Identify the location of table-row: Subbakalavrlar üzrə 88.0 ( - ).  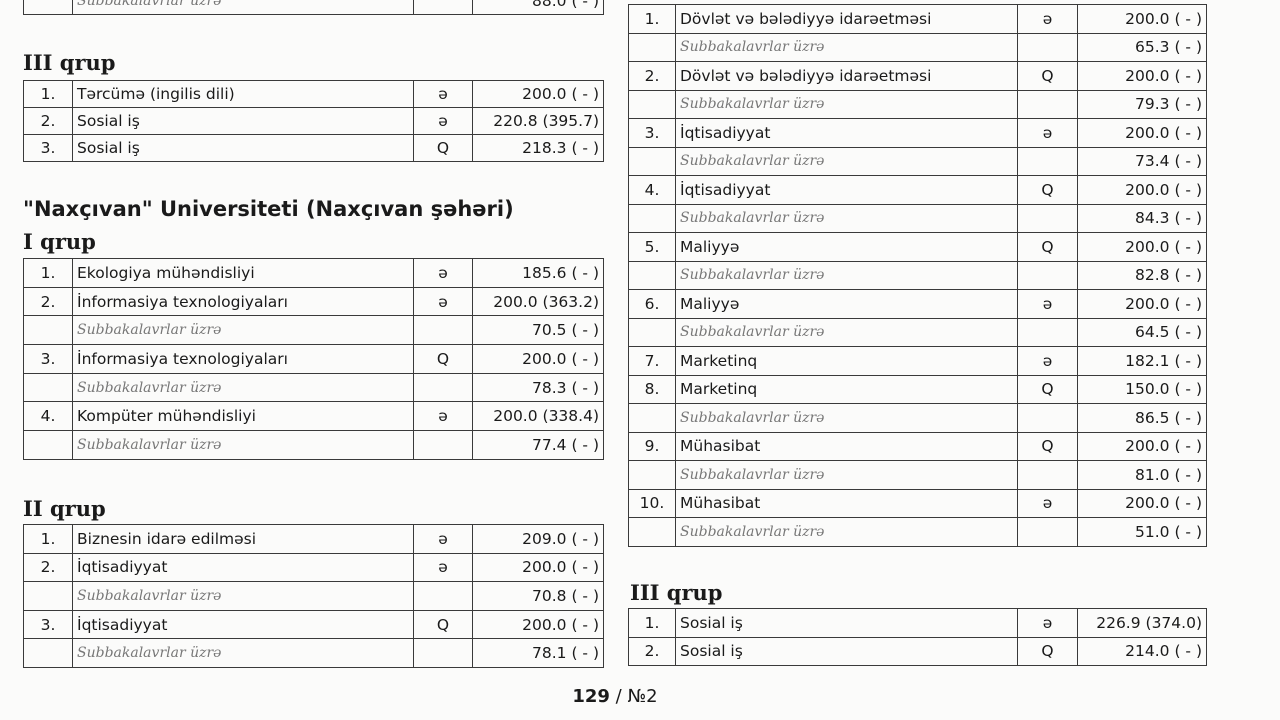
(313, 7).